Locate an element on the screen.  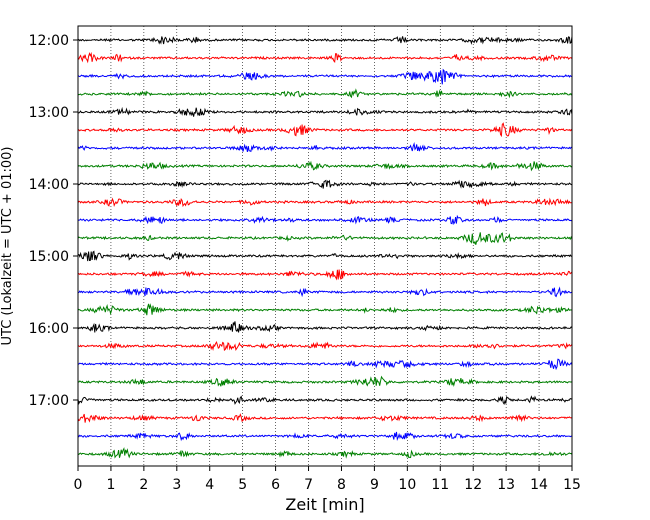
y-tick-label: 12:00 is located at coordinates (49, 41).